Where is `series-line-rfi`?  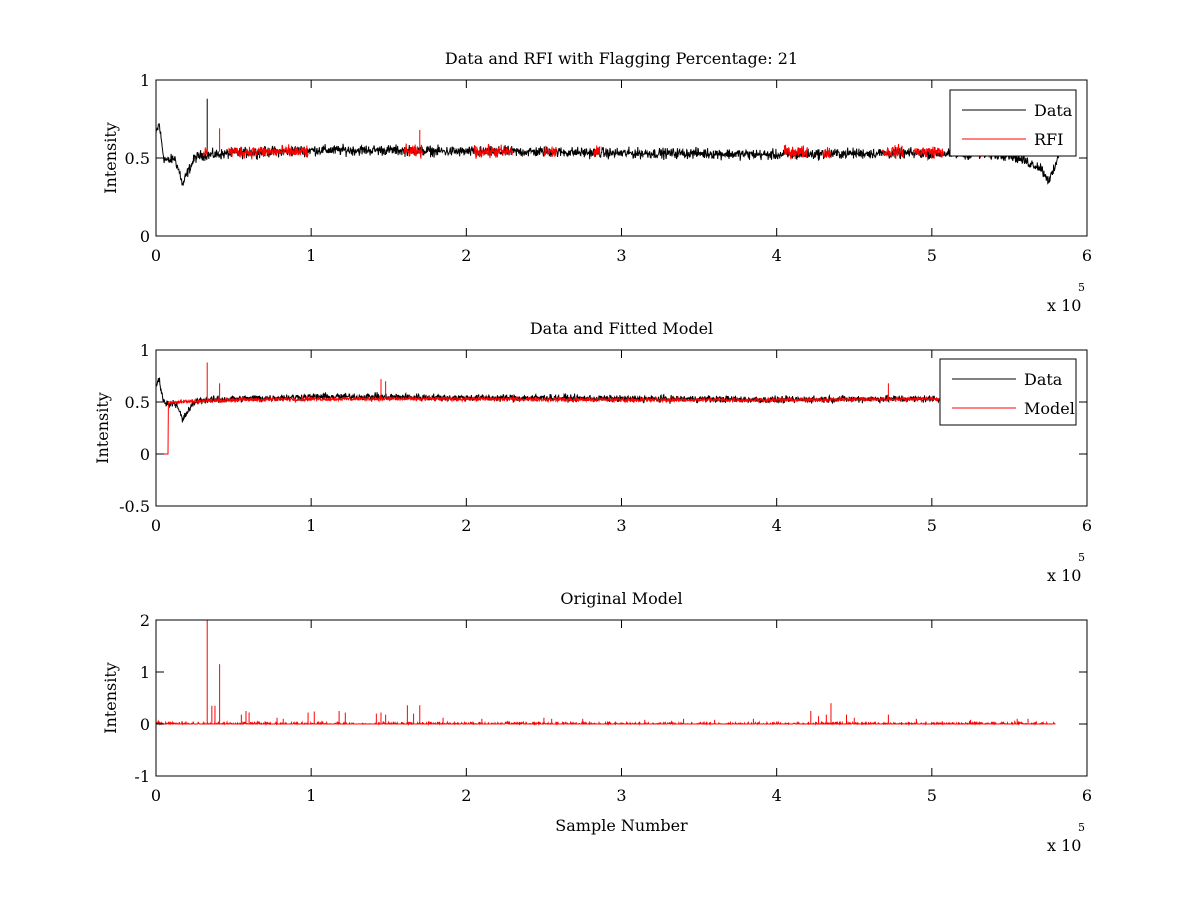 series-line-rfi is located at coordinates (602, 151).